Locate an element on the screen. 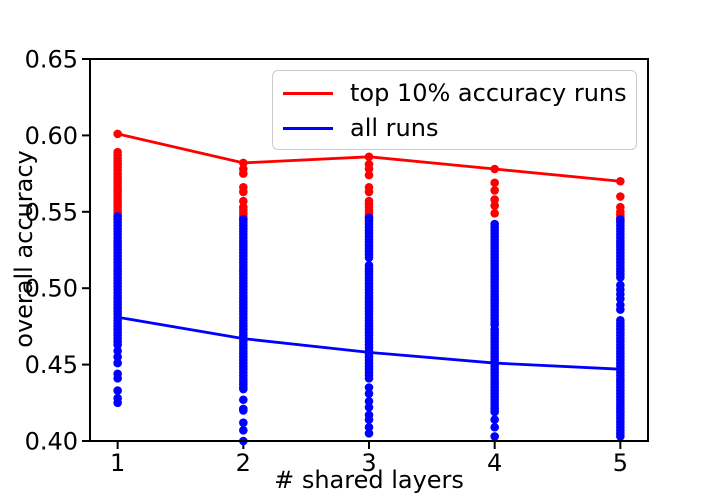 The height and width of the screenshot is (504, 720). x-tick-label: 3 is located at coordinates (368, 463).